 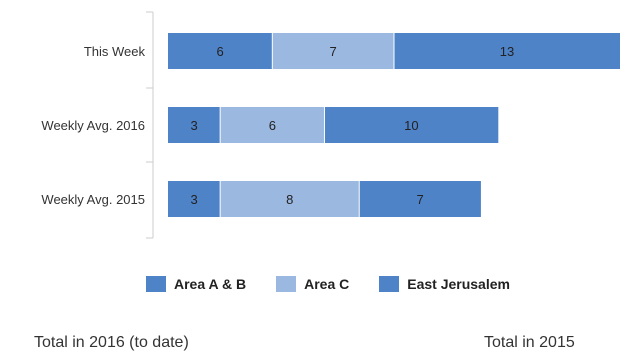 I want to click on data-label: 8, so click(x=289, y=199).